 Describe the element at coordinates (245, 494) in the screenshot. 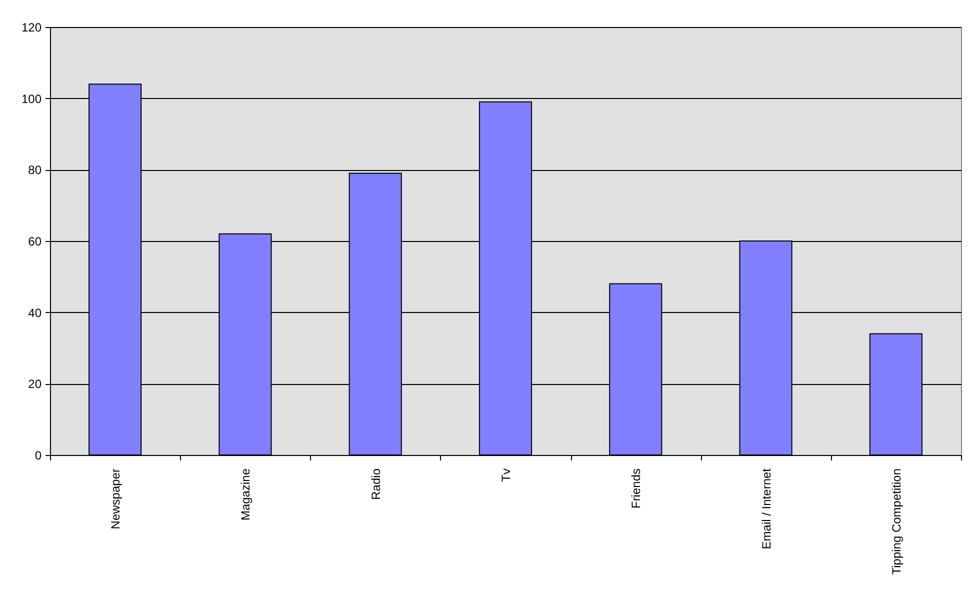

I see `x-tick-label: Magazine` at that location.